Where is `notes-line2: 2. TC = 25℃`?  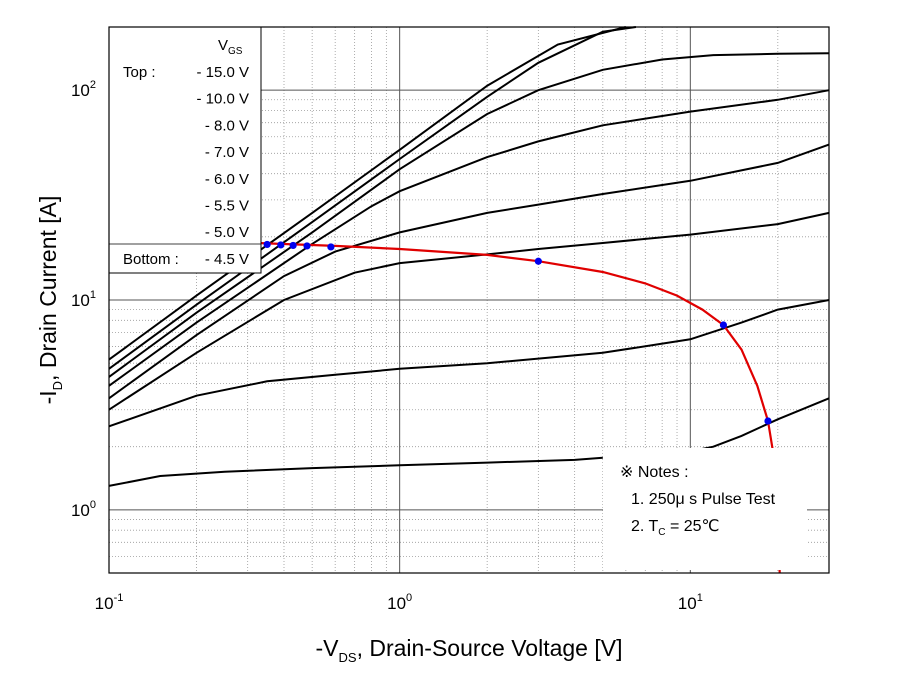
notes-line2: 2. TC = 25℃ is located at coordinates (675, 528).